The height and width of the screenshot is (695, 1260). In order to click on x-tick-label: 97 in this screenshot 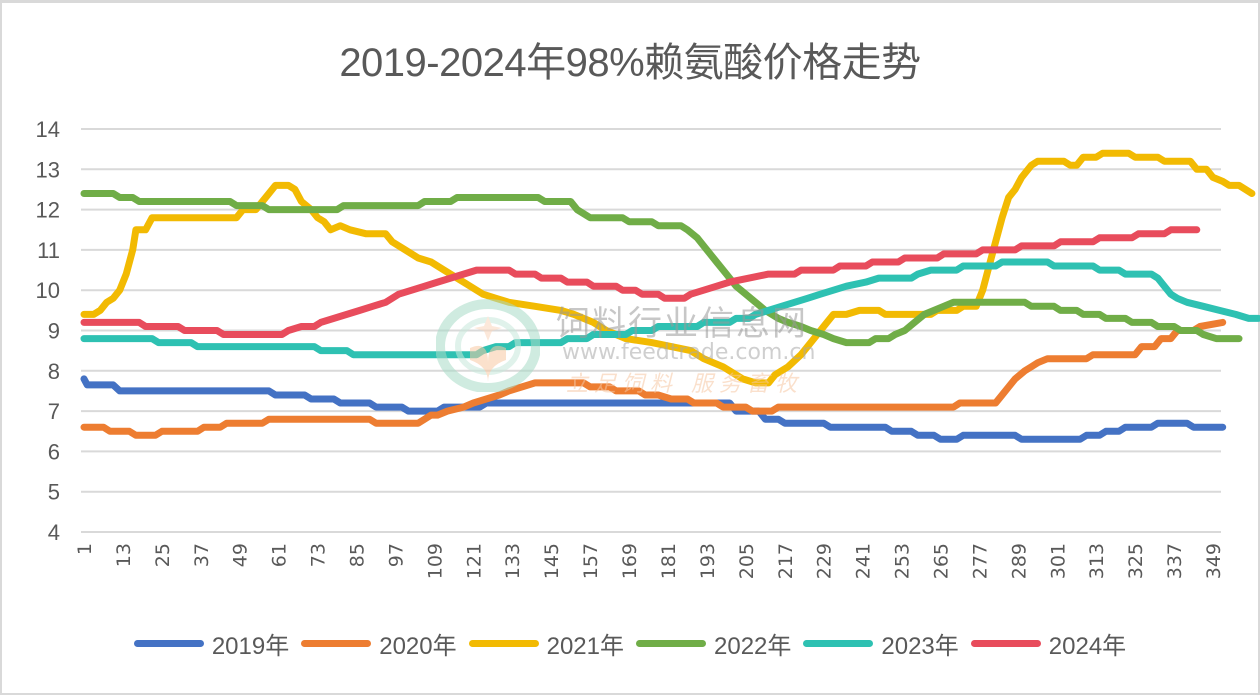, I will do `click(396, 555)`.